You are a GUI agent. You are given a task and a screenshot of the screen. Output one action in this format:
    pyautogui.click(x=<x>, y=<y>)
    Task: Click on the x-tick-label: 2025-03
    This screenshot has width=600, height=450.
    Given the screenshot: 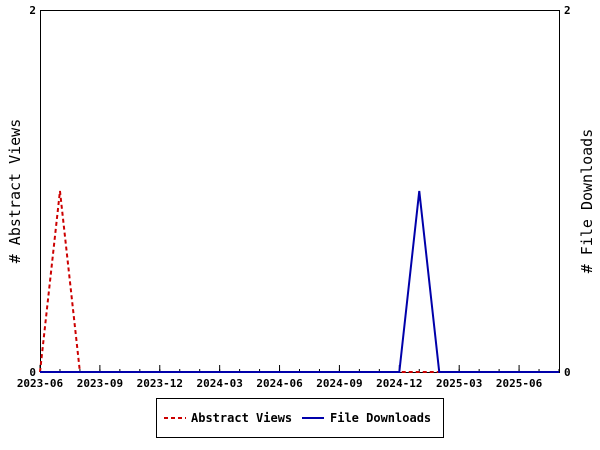 What is the action you would take?
    pyautogui.click(x=459, y=383)
    